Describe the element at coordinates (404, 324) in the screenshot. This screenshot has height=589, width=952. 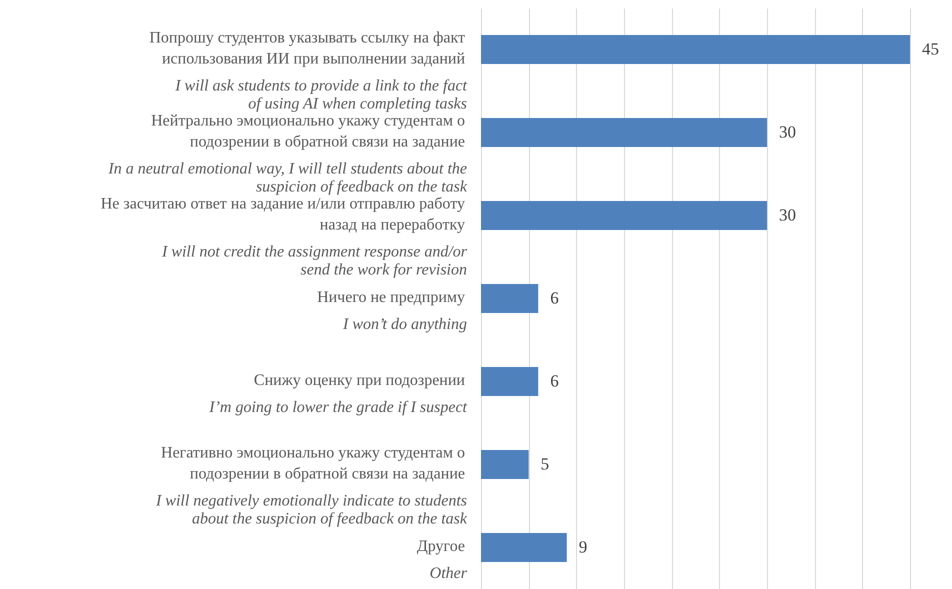
I see `text: I won’t do anything` at that location.